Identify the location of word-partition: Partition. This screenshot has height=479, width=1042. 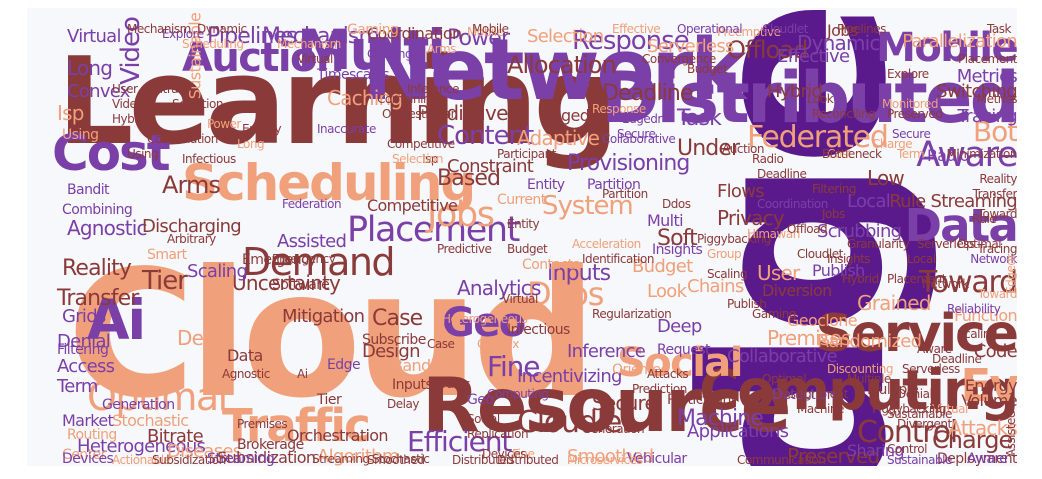
(614, 185).